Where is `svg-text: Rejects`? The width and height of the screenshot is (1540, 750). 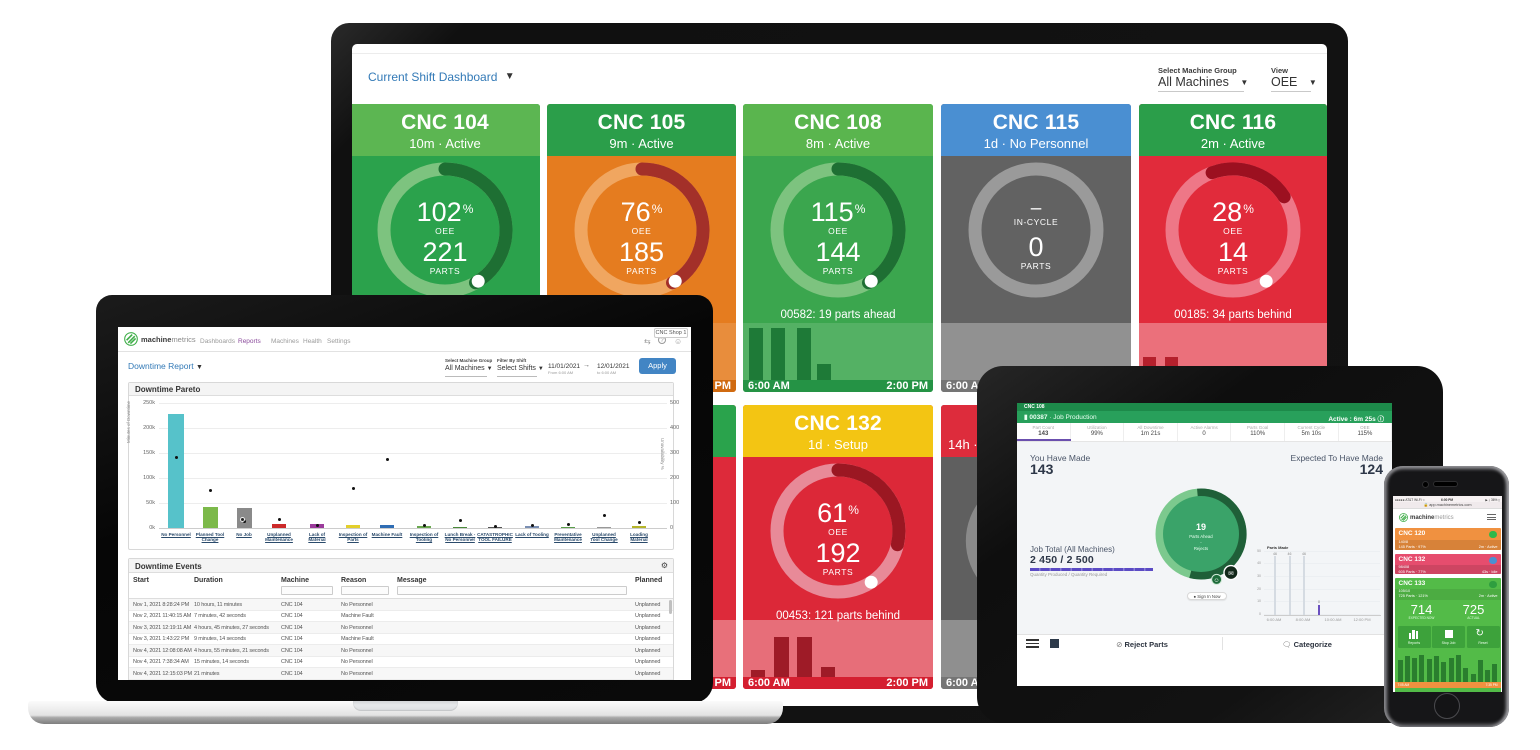
svg-text: Rejects is located at coordinates (1201, 548).